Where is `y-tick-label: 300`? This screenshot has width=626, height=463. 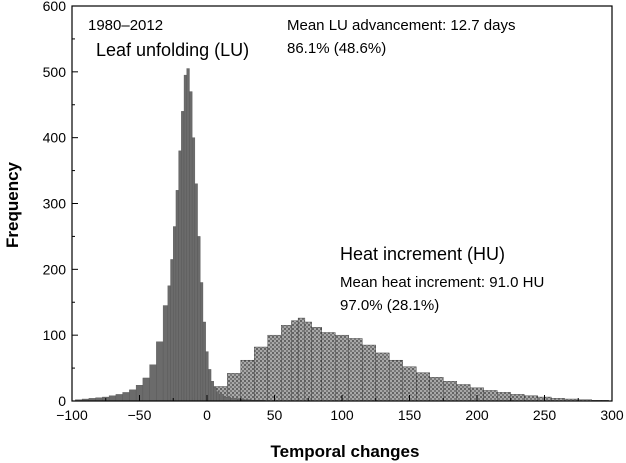 y-tick-label: 300 is located at coordinates (55, 204).